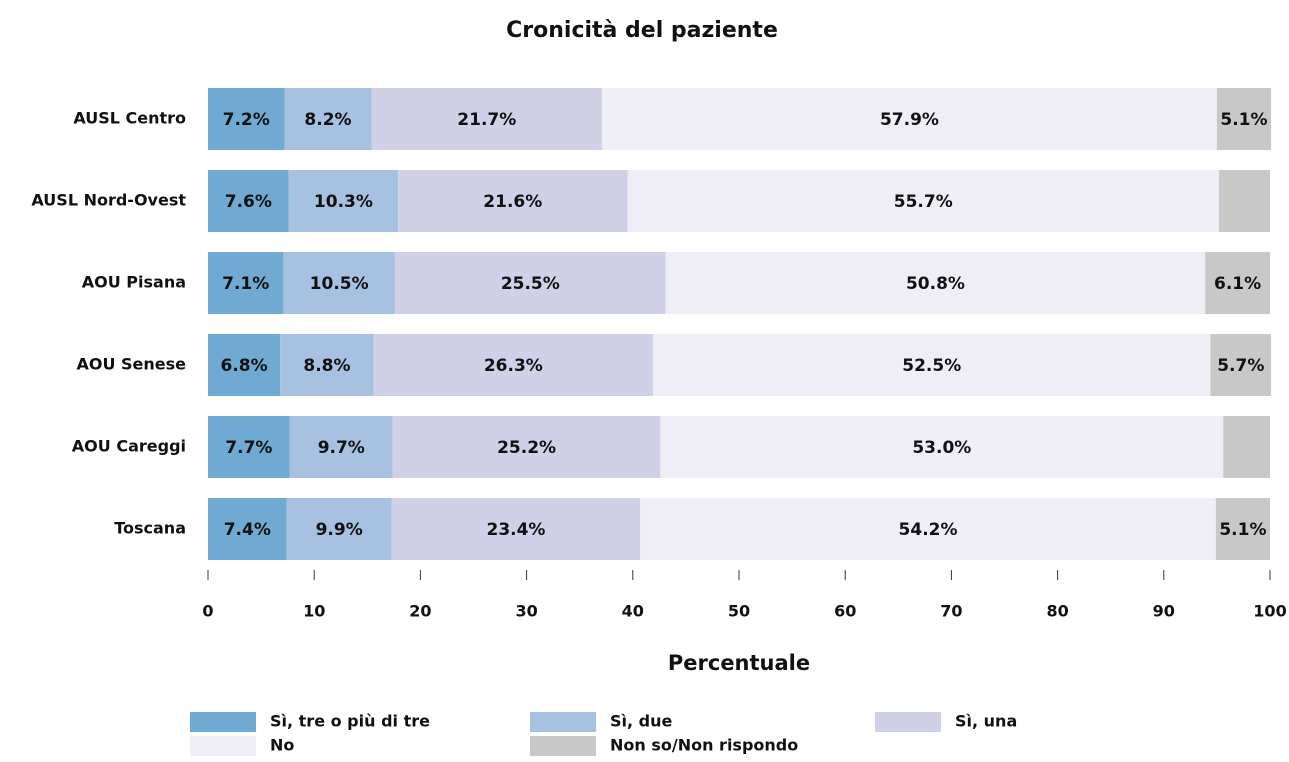 The image size is (1289, 762). I want to click on data-label: 25.5%, so click(530, 284).